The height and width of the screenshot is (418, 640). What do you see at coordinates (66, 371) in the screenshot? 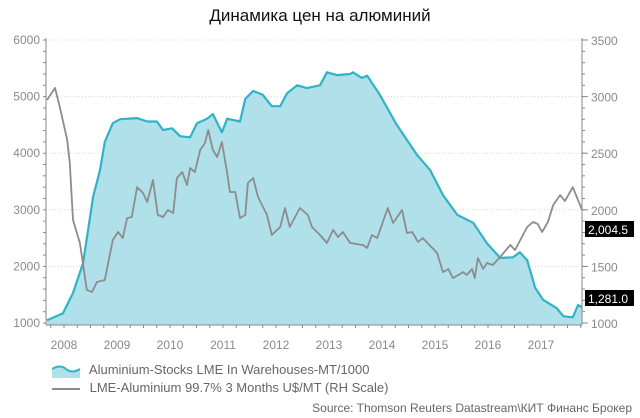
I see `area-swatch-icon` at bounding box center [66, 371].